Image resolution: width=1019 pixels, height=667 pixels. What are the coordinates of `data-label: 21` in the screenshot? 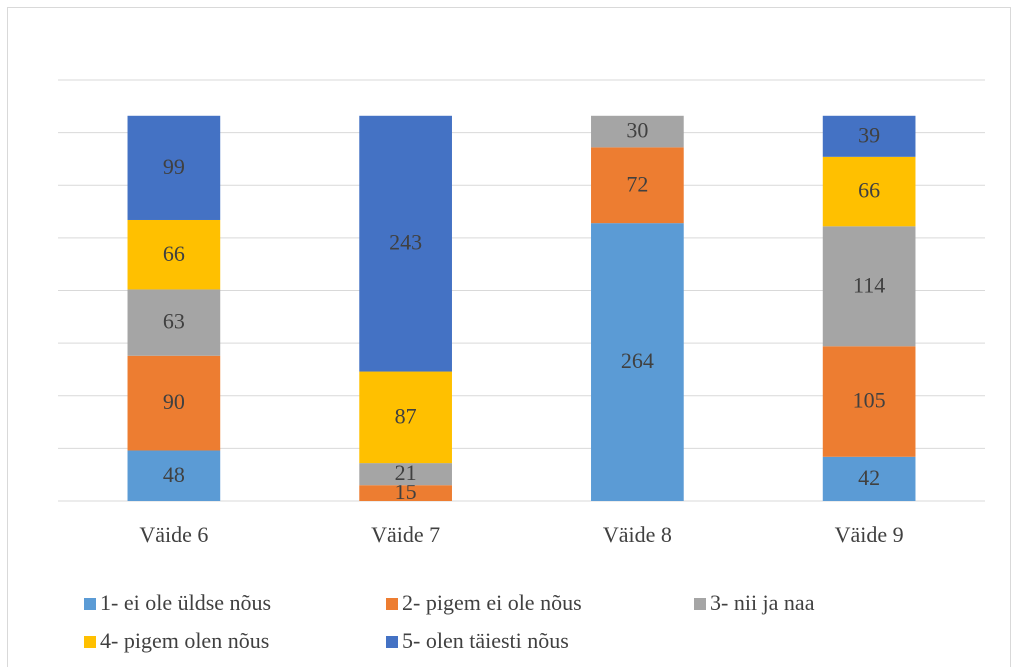 It's located at (406, 472).